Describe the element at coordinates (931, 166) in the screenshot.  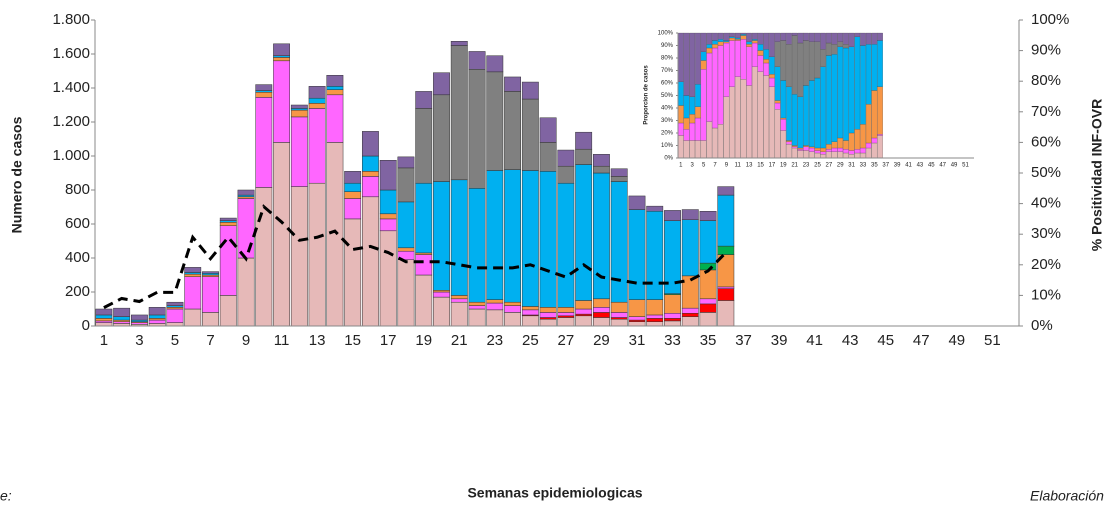
I see `x-tick-label: 45` at that location.